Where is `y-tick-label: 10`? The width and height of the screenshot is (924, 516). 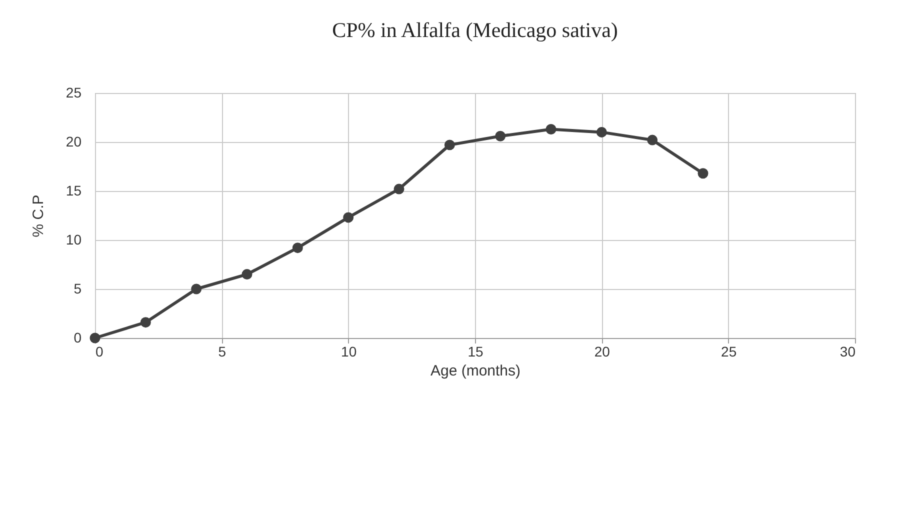
y-tick-label: 10 is located at coordinates (74, 240).